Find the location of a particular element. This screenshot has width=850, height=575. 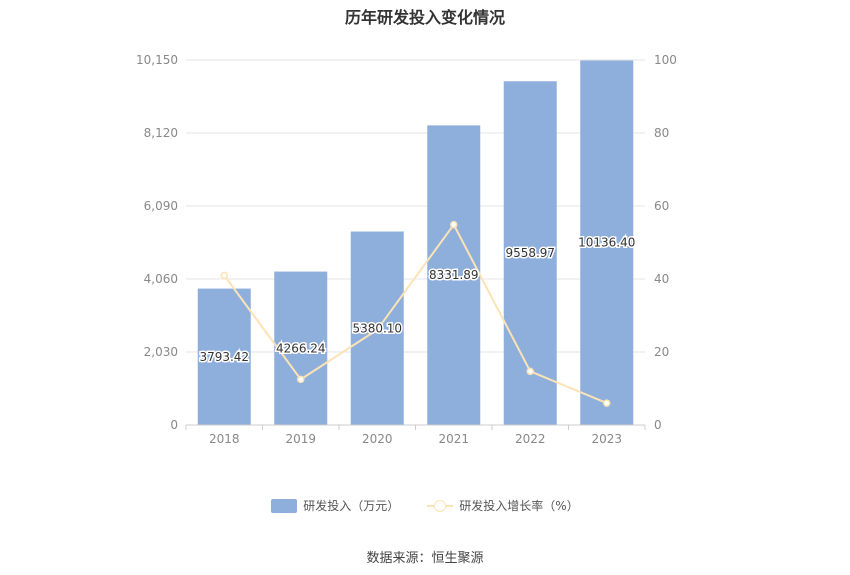

legend-line-swatch is located at coordinates (440, 506).